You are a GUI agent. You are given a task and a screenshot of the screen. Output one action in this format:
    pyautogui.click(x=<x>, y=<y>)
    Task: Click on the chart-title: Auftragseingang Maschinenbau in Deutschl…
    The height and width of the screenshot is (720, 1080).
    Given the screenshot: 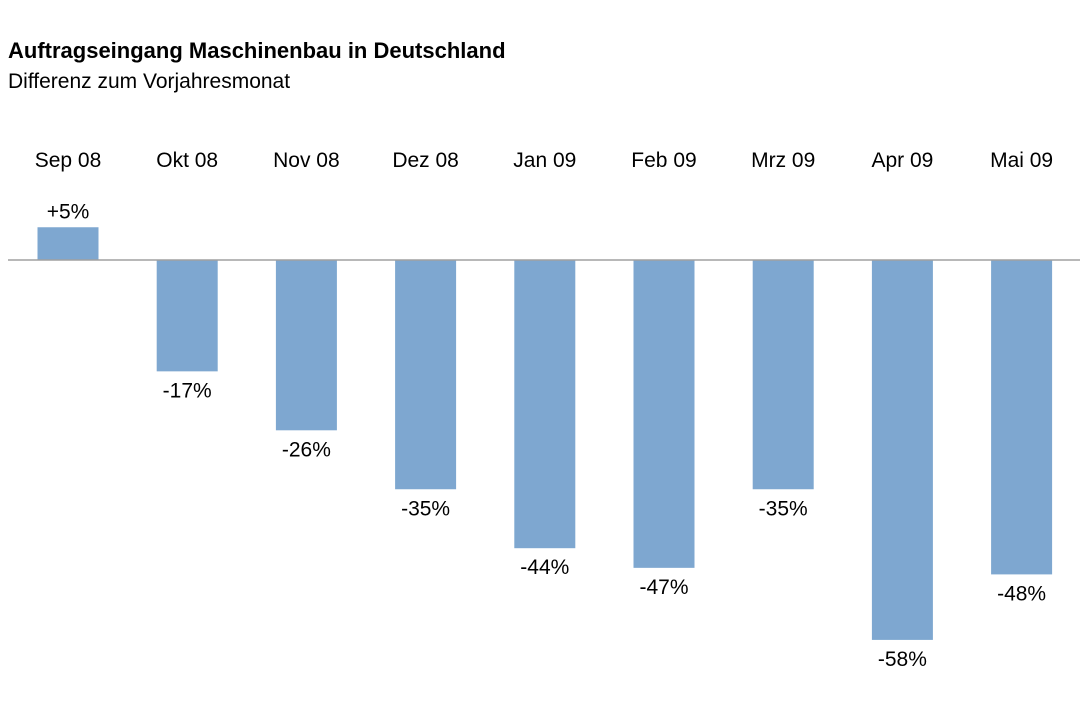 What is the action you would take?
    pyautogui.click(x=257, y=50)
    